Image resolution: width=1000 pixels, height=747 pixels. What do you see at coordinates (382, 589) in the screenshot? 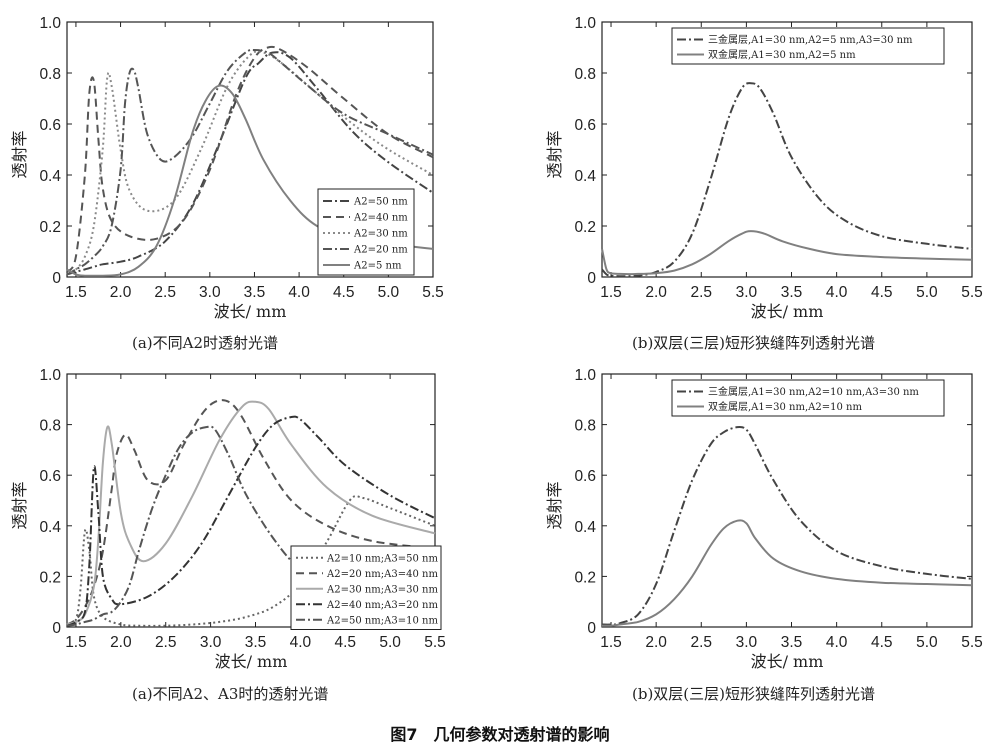
I see `legend-entry-3: A2=30 nm;A3=30 nm` at bounding box center [382, 589].